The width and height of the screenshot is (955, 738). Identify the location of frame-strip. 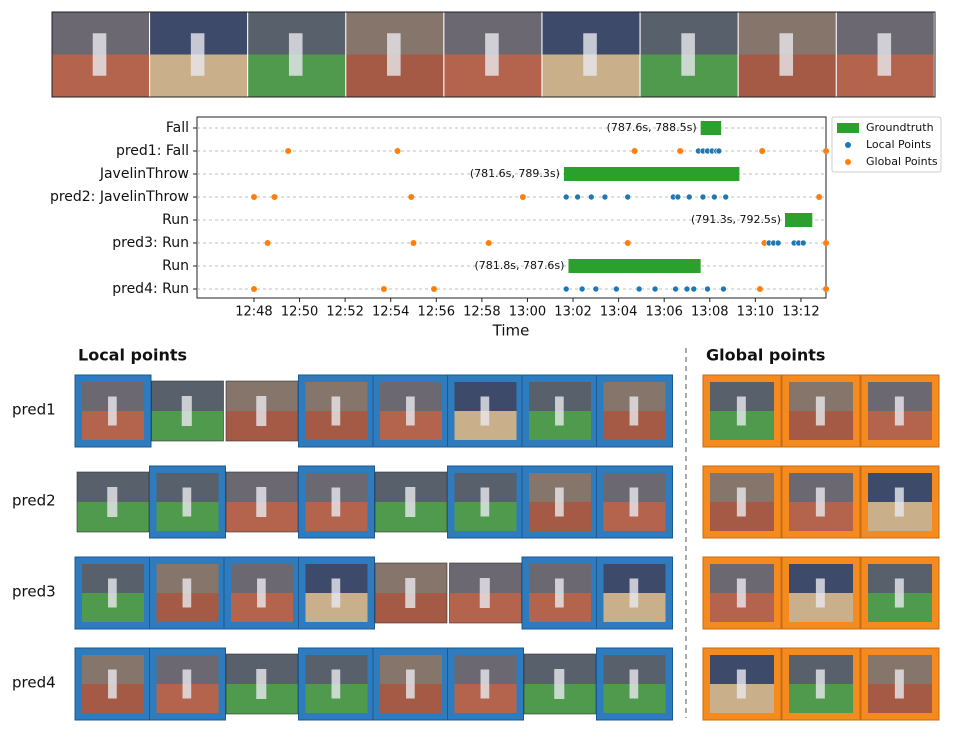
(493, 54).